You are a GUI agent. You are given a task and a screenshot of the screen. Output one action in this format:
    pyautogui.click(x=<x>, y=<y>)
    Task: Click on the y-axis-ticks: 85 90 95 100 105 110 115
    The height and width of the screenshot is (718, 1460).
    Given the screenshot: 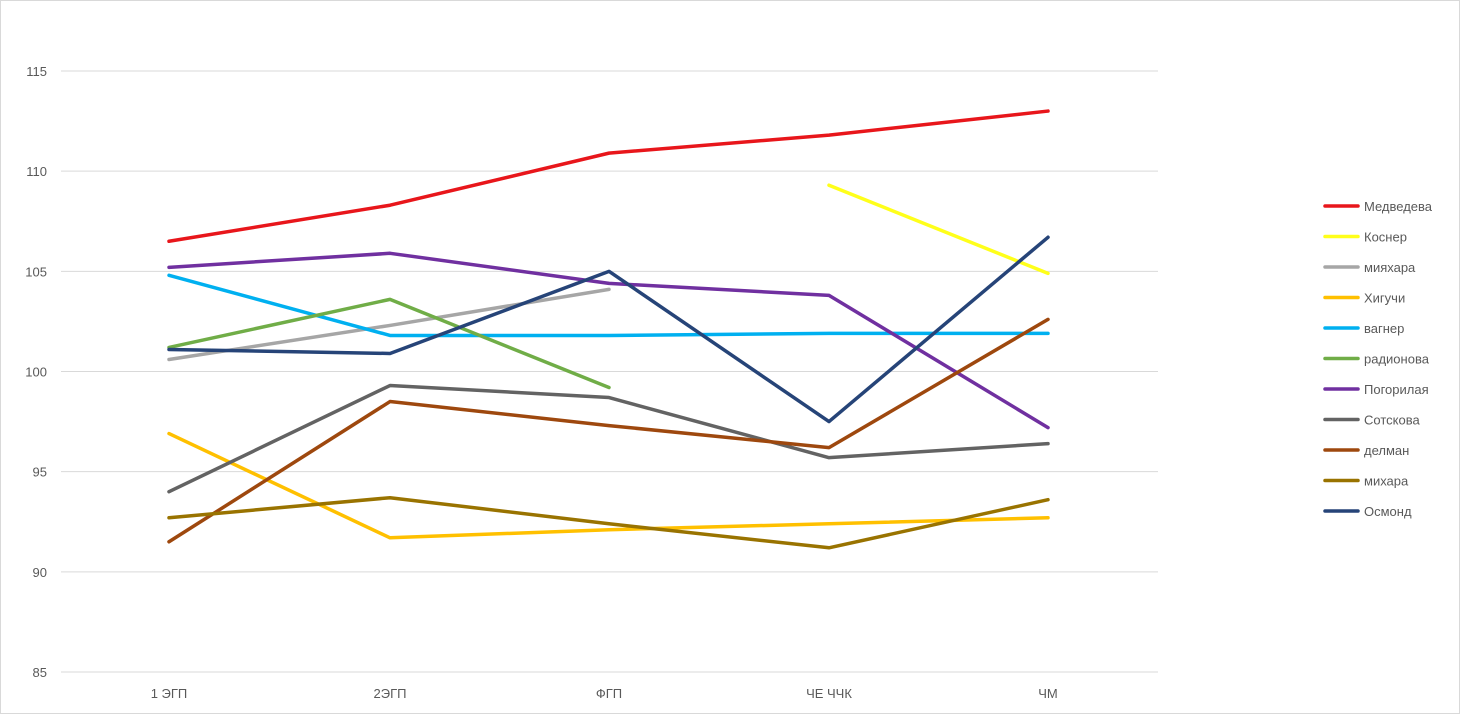 What is the action you would take?
    pyautogui.click(x=36, y=372)
    